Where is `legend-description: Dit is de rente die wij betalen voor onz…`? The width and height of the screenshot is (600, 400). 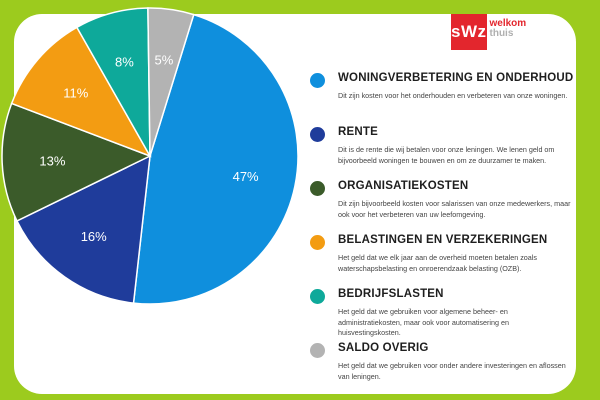 legend-description: Dit is de rente die wij betalen voor onz… is located at coordinates (446, 155).